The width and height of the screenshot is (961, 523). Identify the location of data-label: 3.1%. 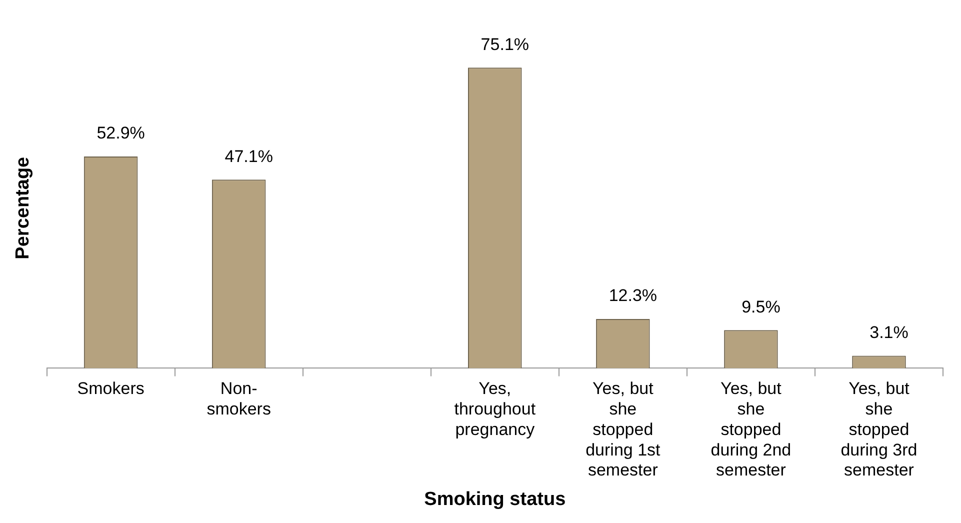
(889, 332).